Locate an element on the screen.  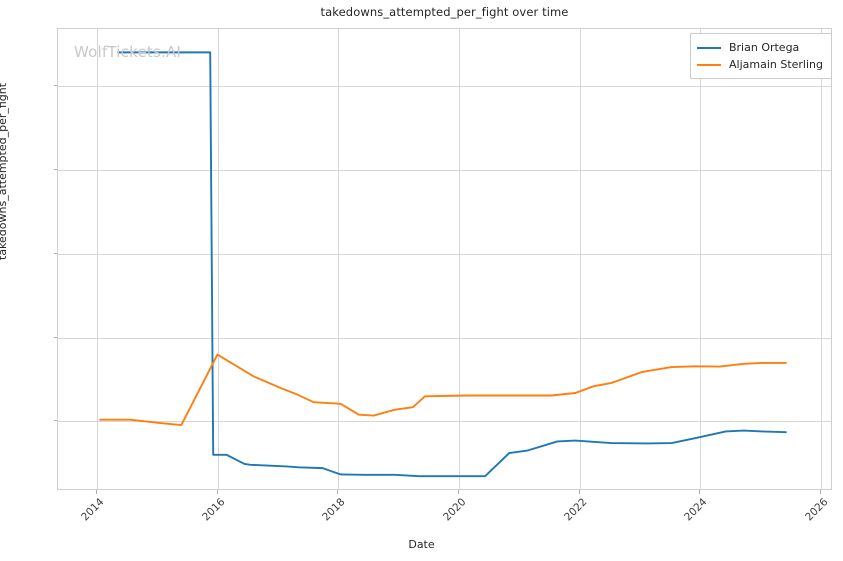
legend-item: Brian Ortega is located at coordinates (759, 47).